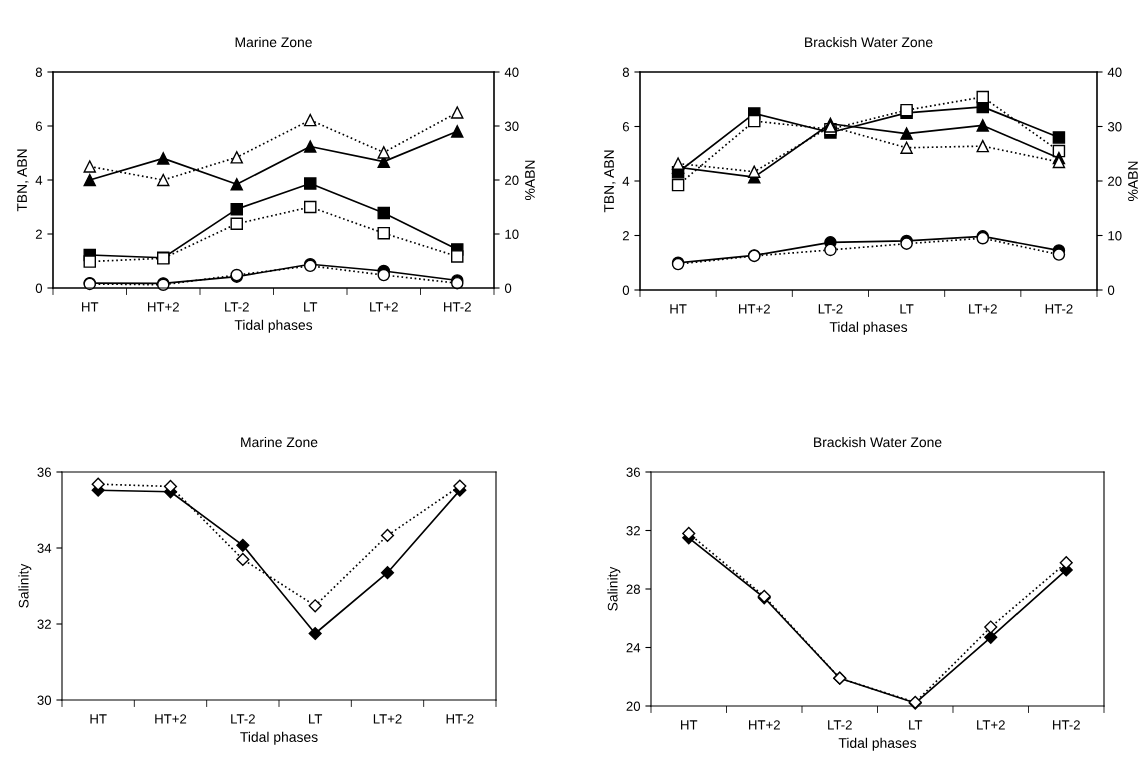  What do you see at coordinates (633, 648) in the screenshot?
I see `y-tick-label: 24` at bounding box center [633, 648].